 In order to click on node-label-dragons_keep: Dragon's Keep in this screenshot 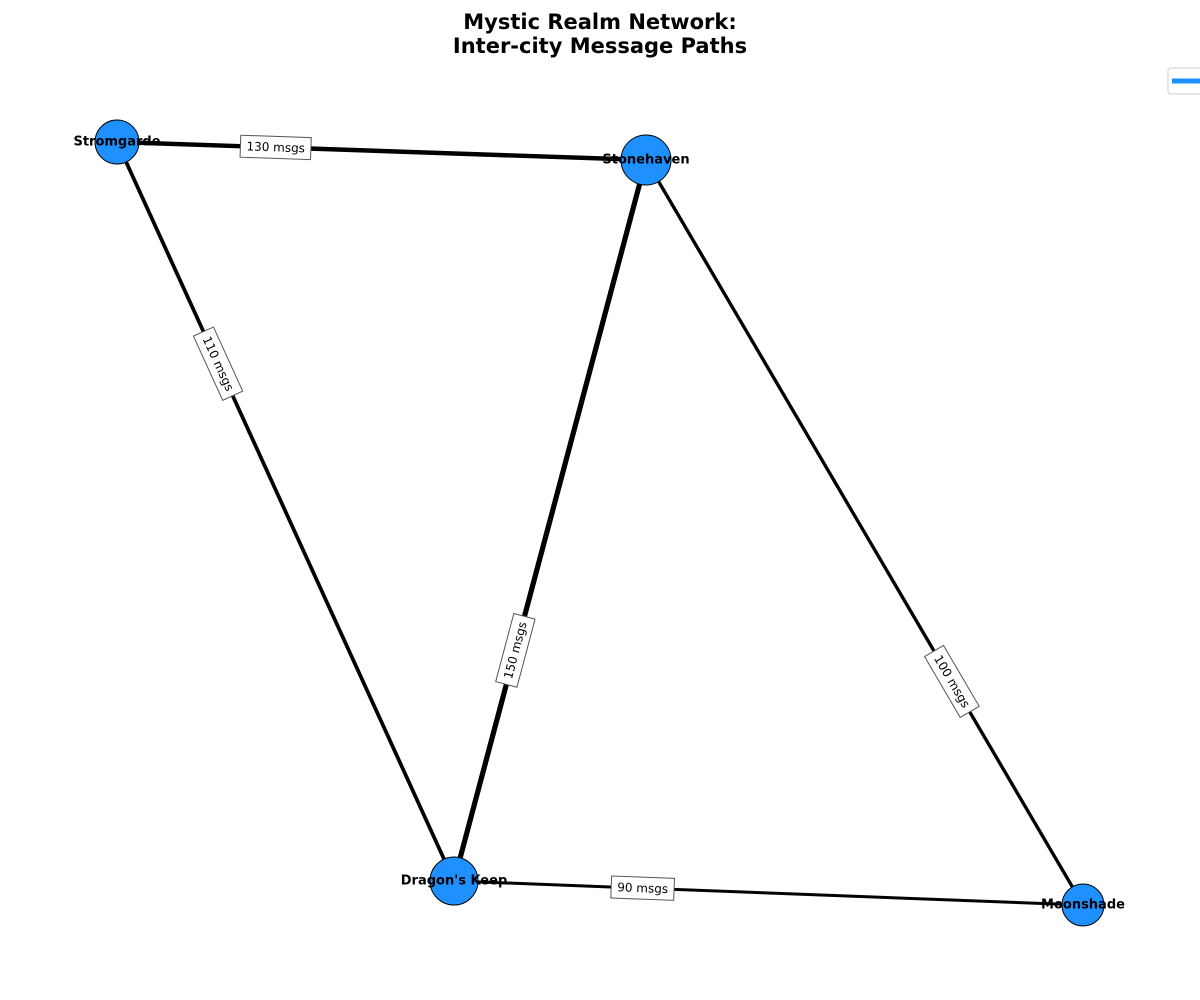, I will do `click(454, 881)`.